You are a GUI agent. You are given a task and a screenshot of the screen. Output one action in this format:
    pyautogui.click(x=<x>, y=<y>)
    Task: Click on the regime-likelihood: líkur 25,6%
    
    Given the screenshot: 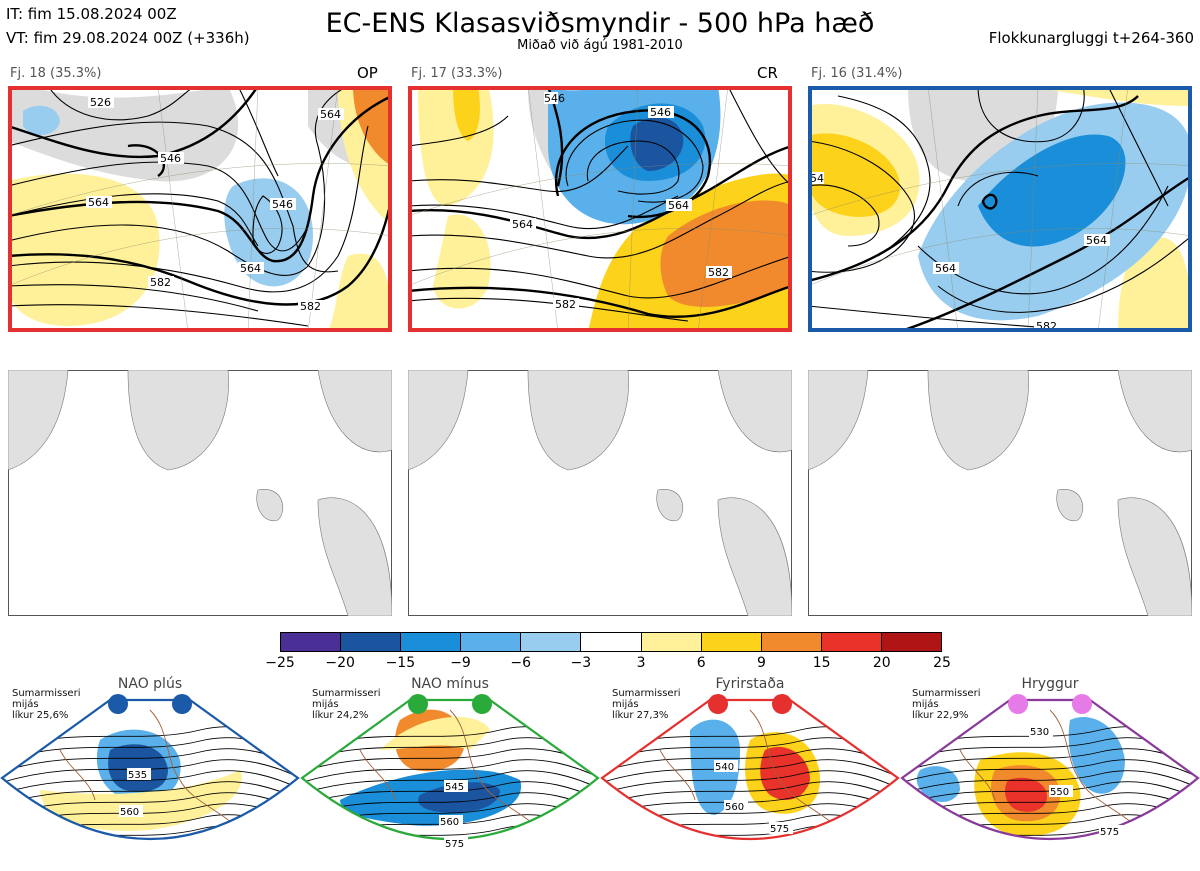 What is the action you would take?
    pyautogui.click(x=40, y=715)
    